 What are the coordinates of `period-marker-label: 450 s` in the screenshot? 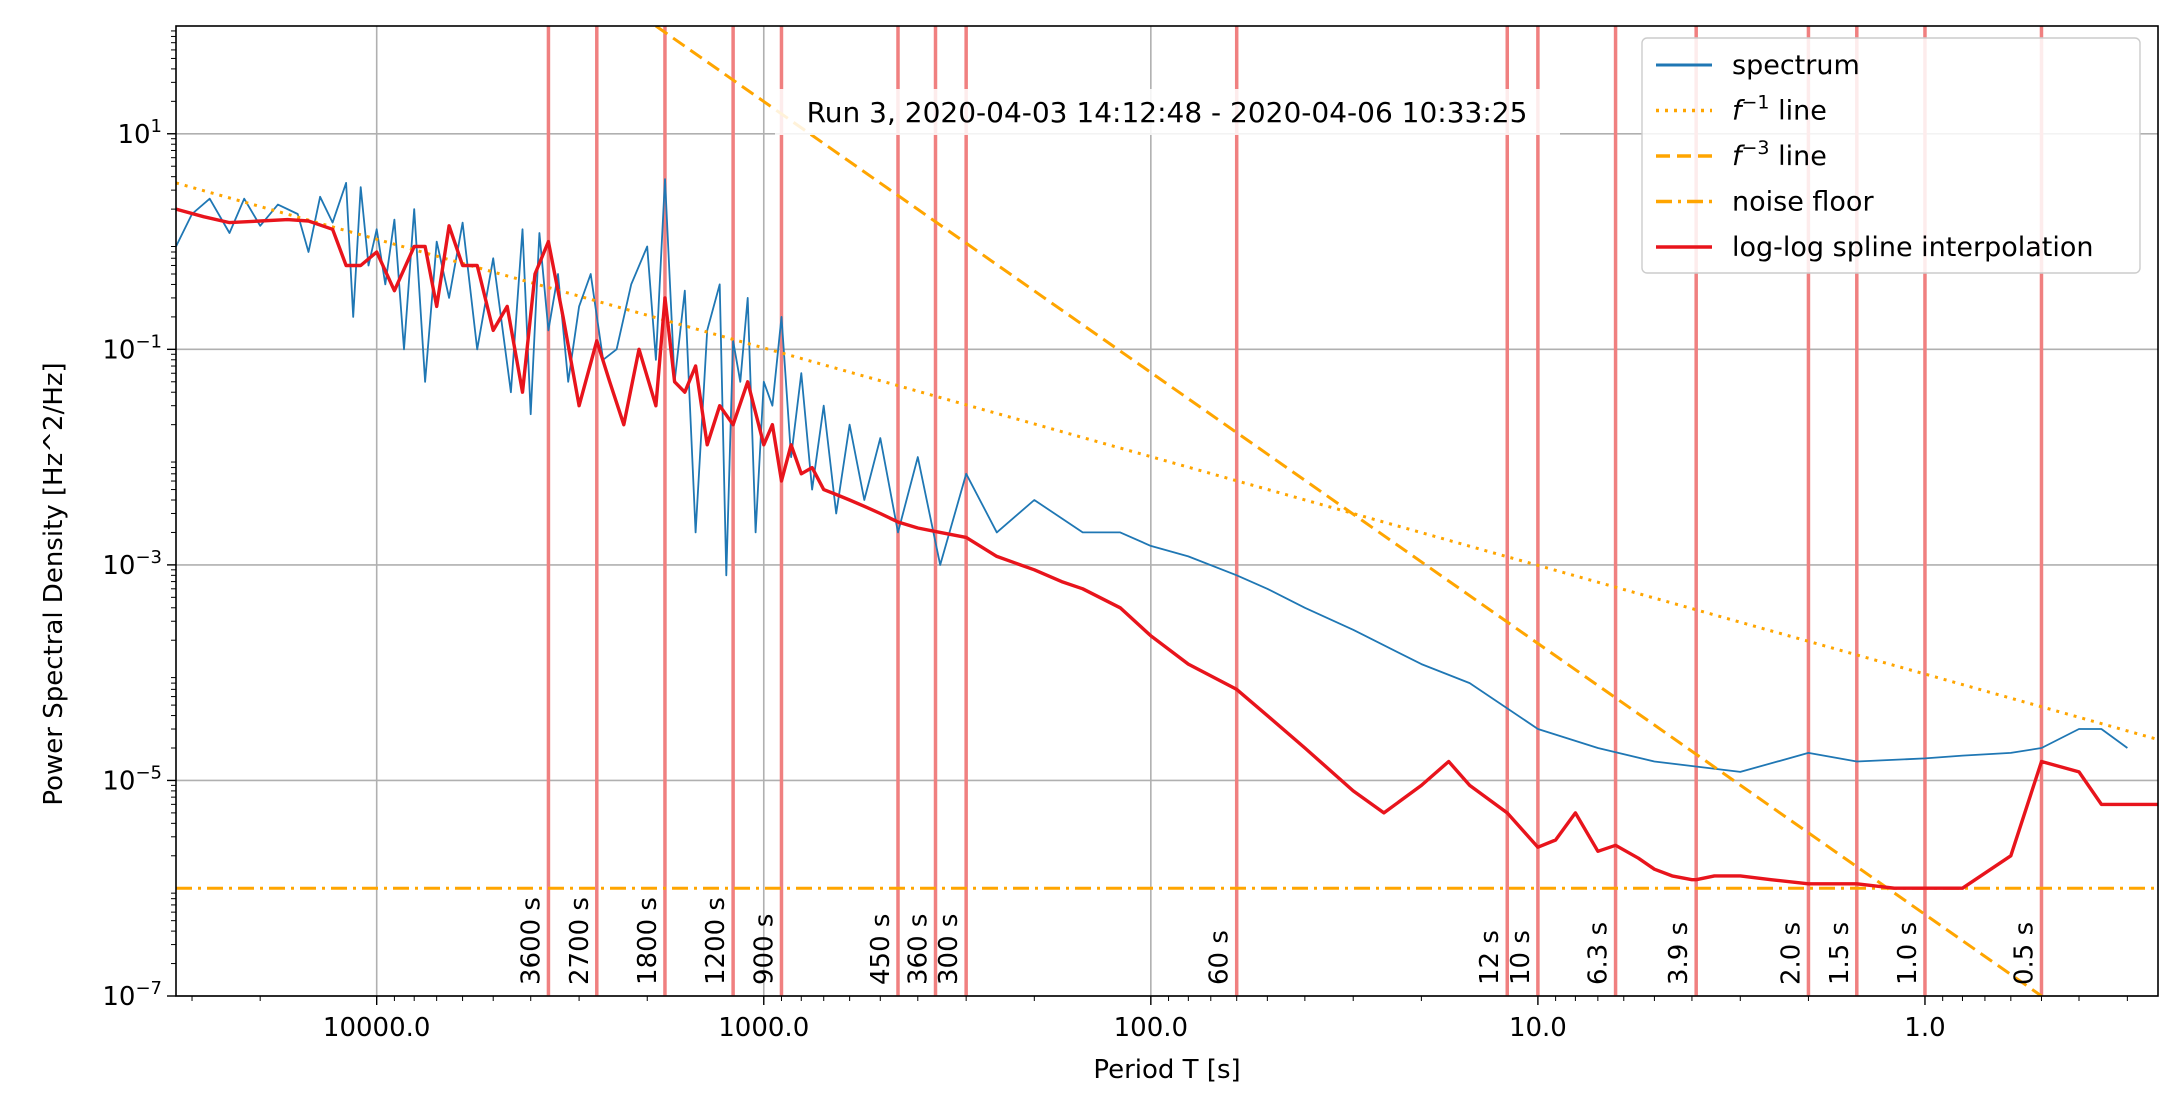 It's located at (881, 949).